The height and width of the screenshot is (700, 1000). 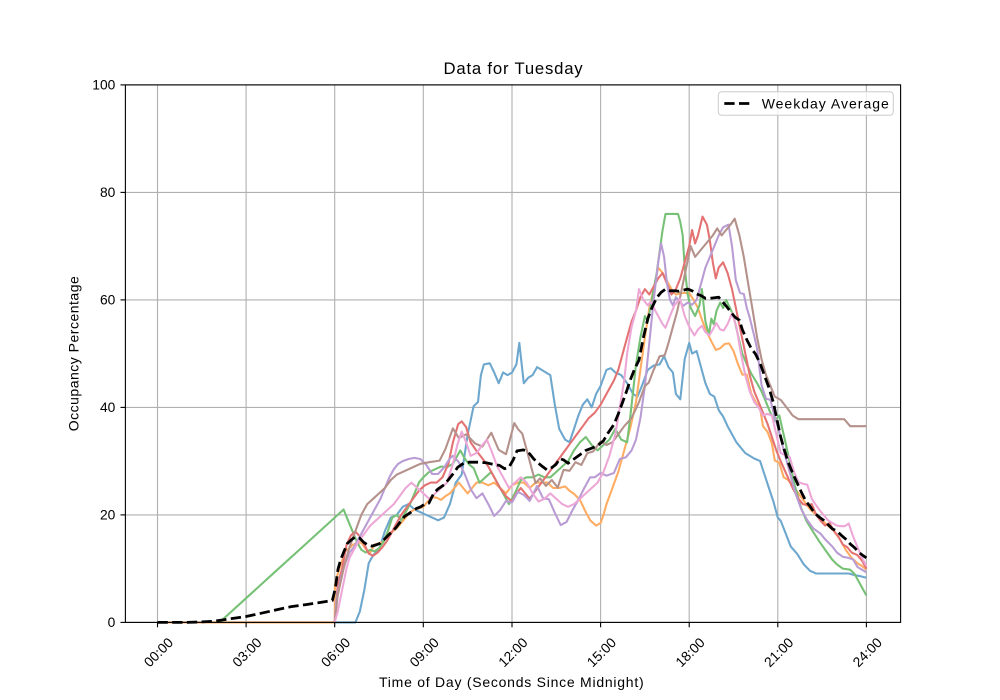 I want to click on svg-text: 60, so click(x=108, y=300).